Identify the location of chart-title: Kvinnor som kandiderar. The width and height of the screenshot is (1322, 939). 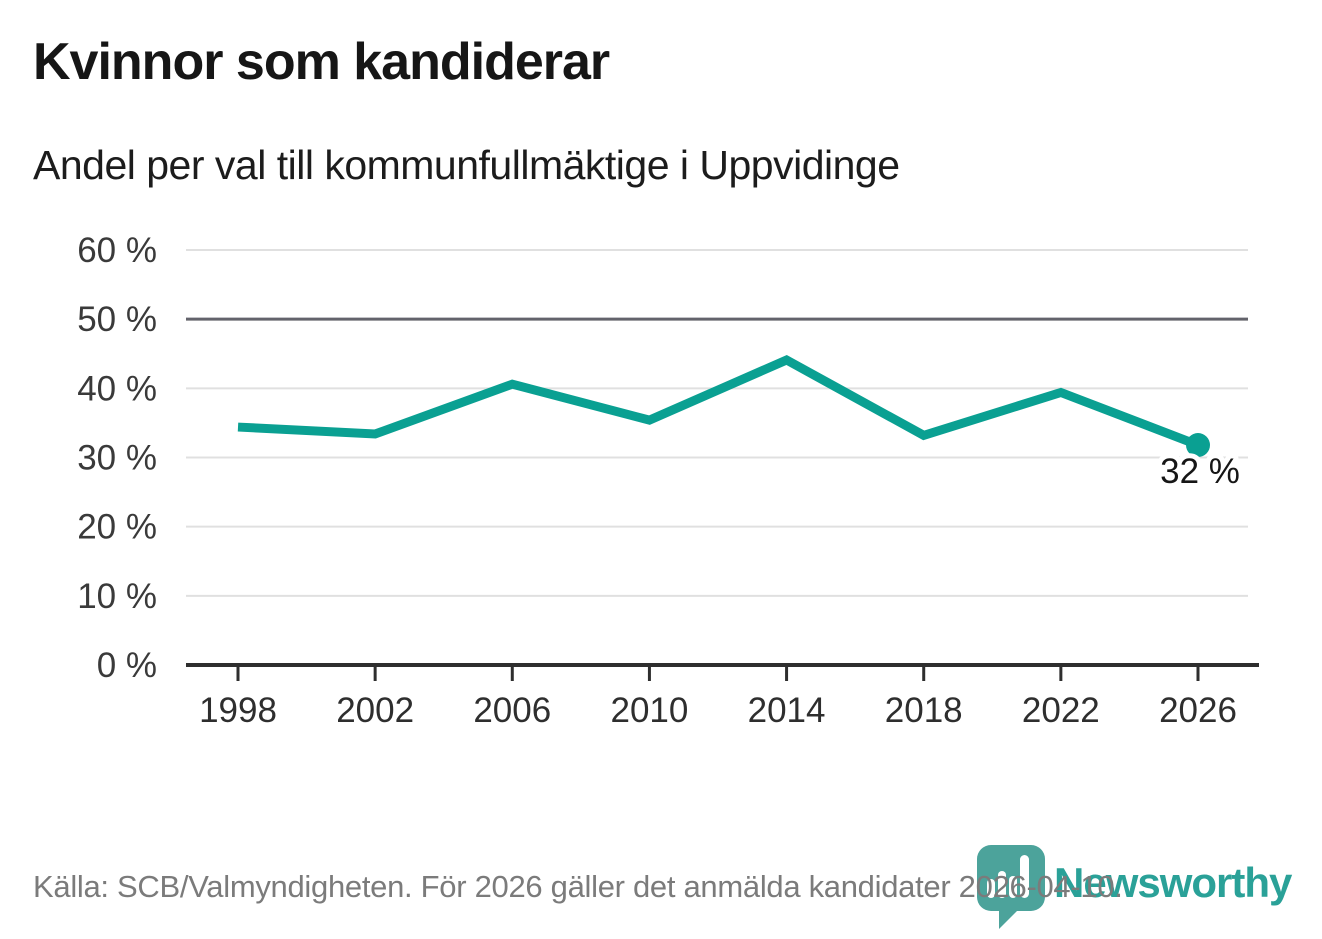
(321, 62).